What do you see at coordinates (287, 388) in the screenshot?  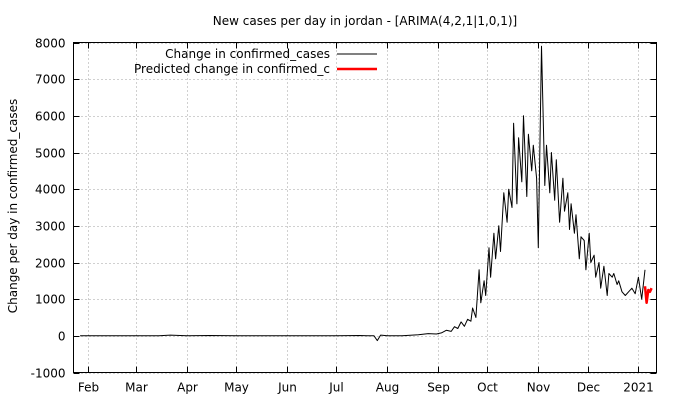 I see `x-tick-label: Jun` at bounding box center [287, 388].